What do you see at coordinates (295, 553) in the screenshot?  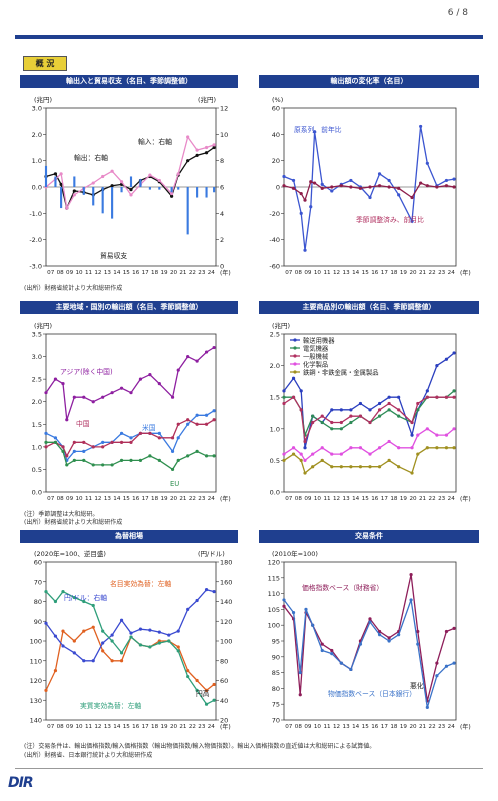 I see `y-axis-label: (2010年=100)` at bounding box center [295, 553].